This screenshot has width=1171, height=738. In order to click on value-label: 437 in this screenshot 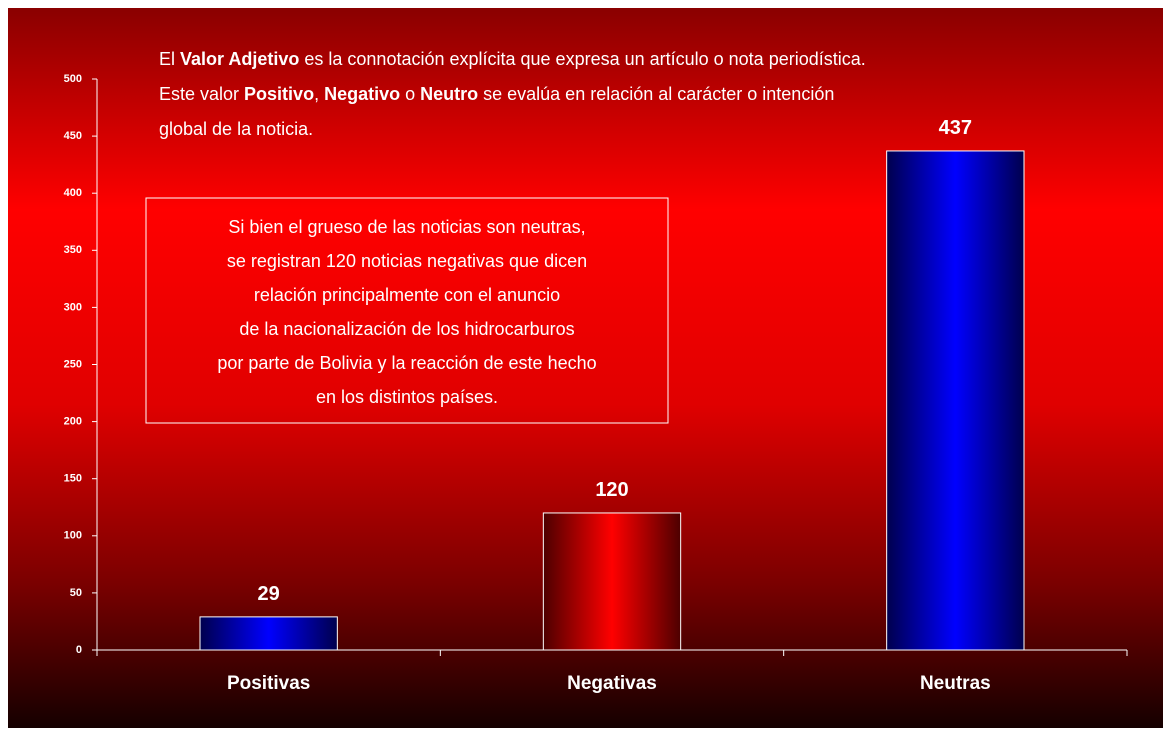, I will do `click(955, 128)`.